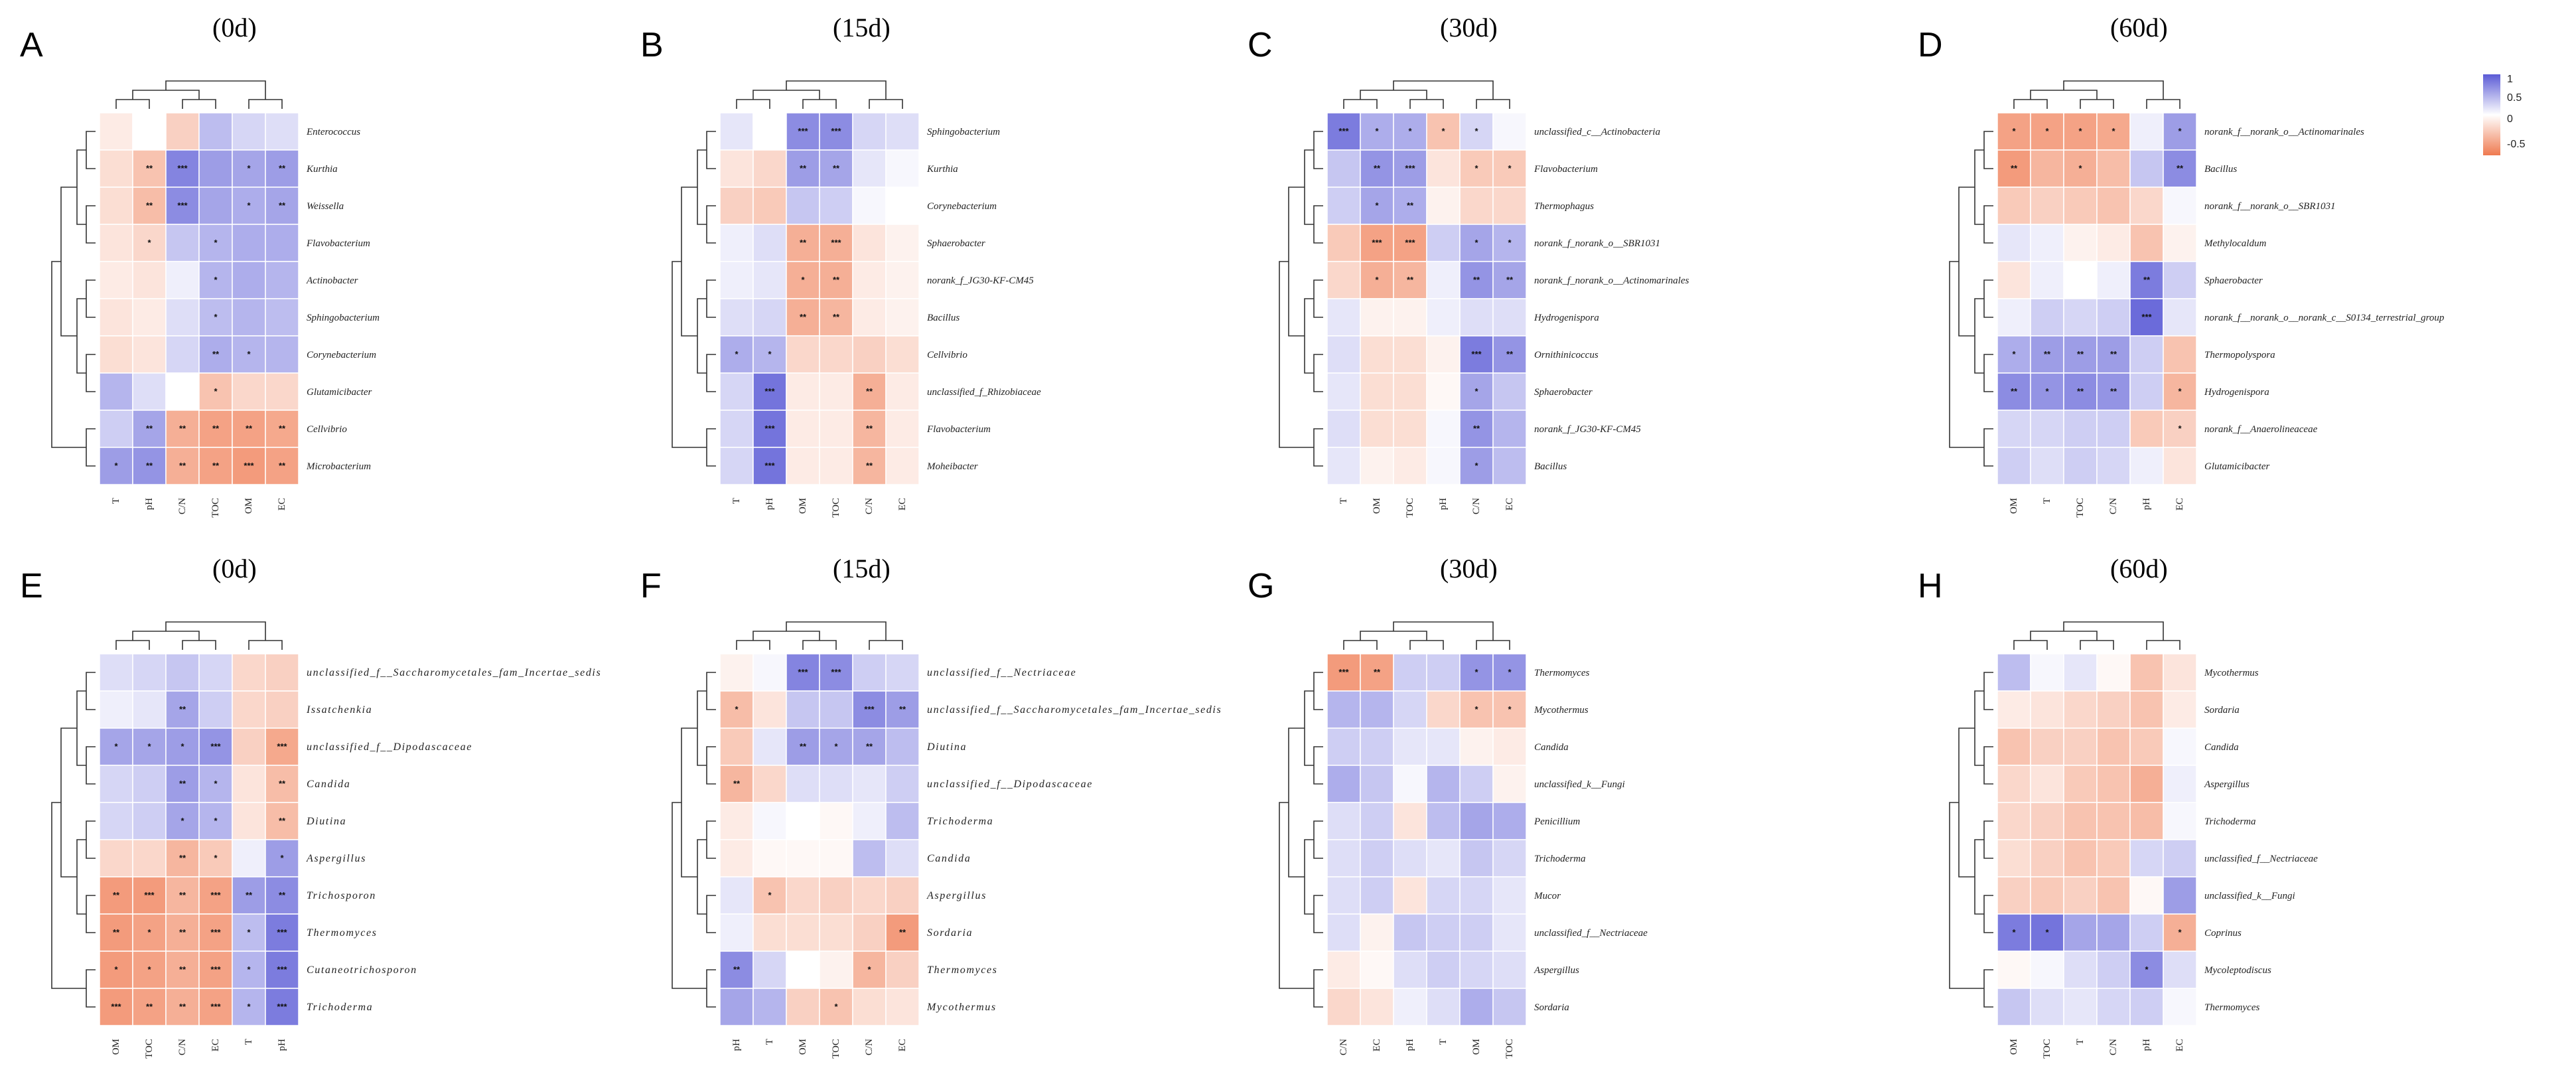 The height and width of the screenshot is (1072, 2576). I want to click on panel-title: (0d), so click(235, 568).